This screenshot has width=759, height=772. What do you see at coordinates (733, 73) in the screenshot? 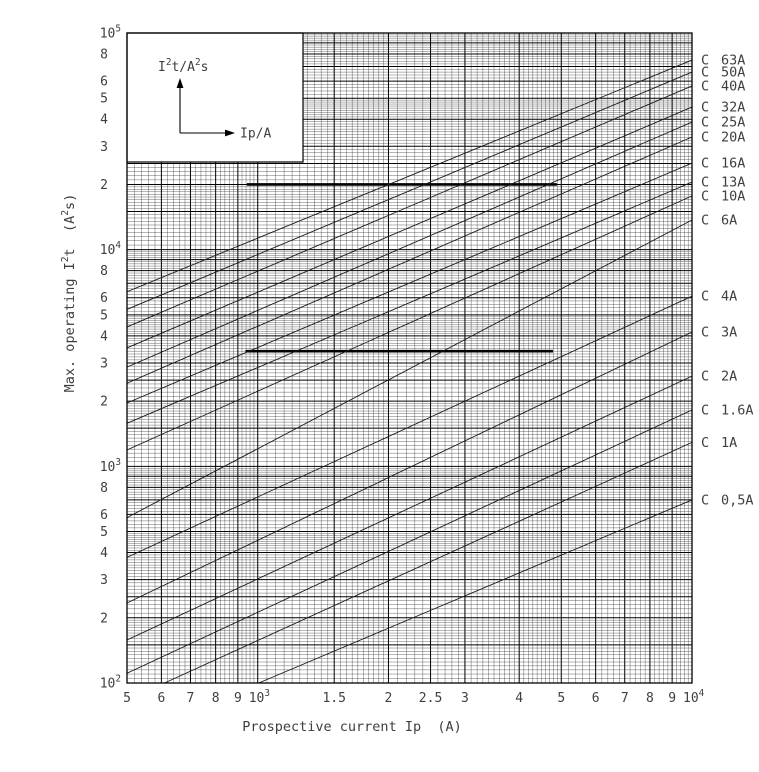
I see `curve-label-C-50A: 50A` at bounding box center [733, 73].